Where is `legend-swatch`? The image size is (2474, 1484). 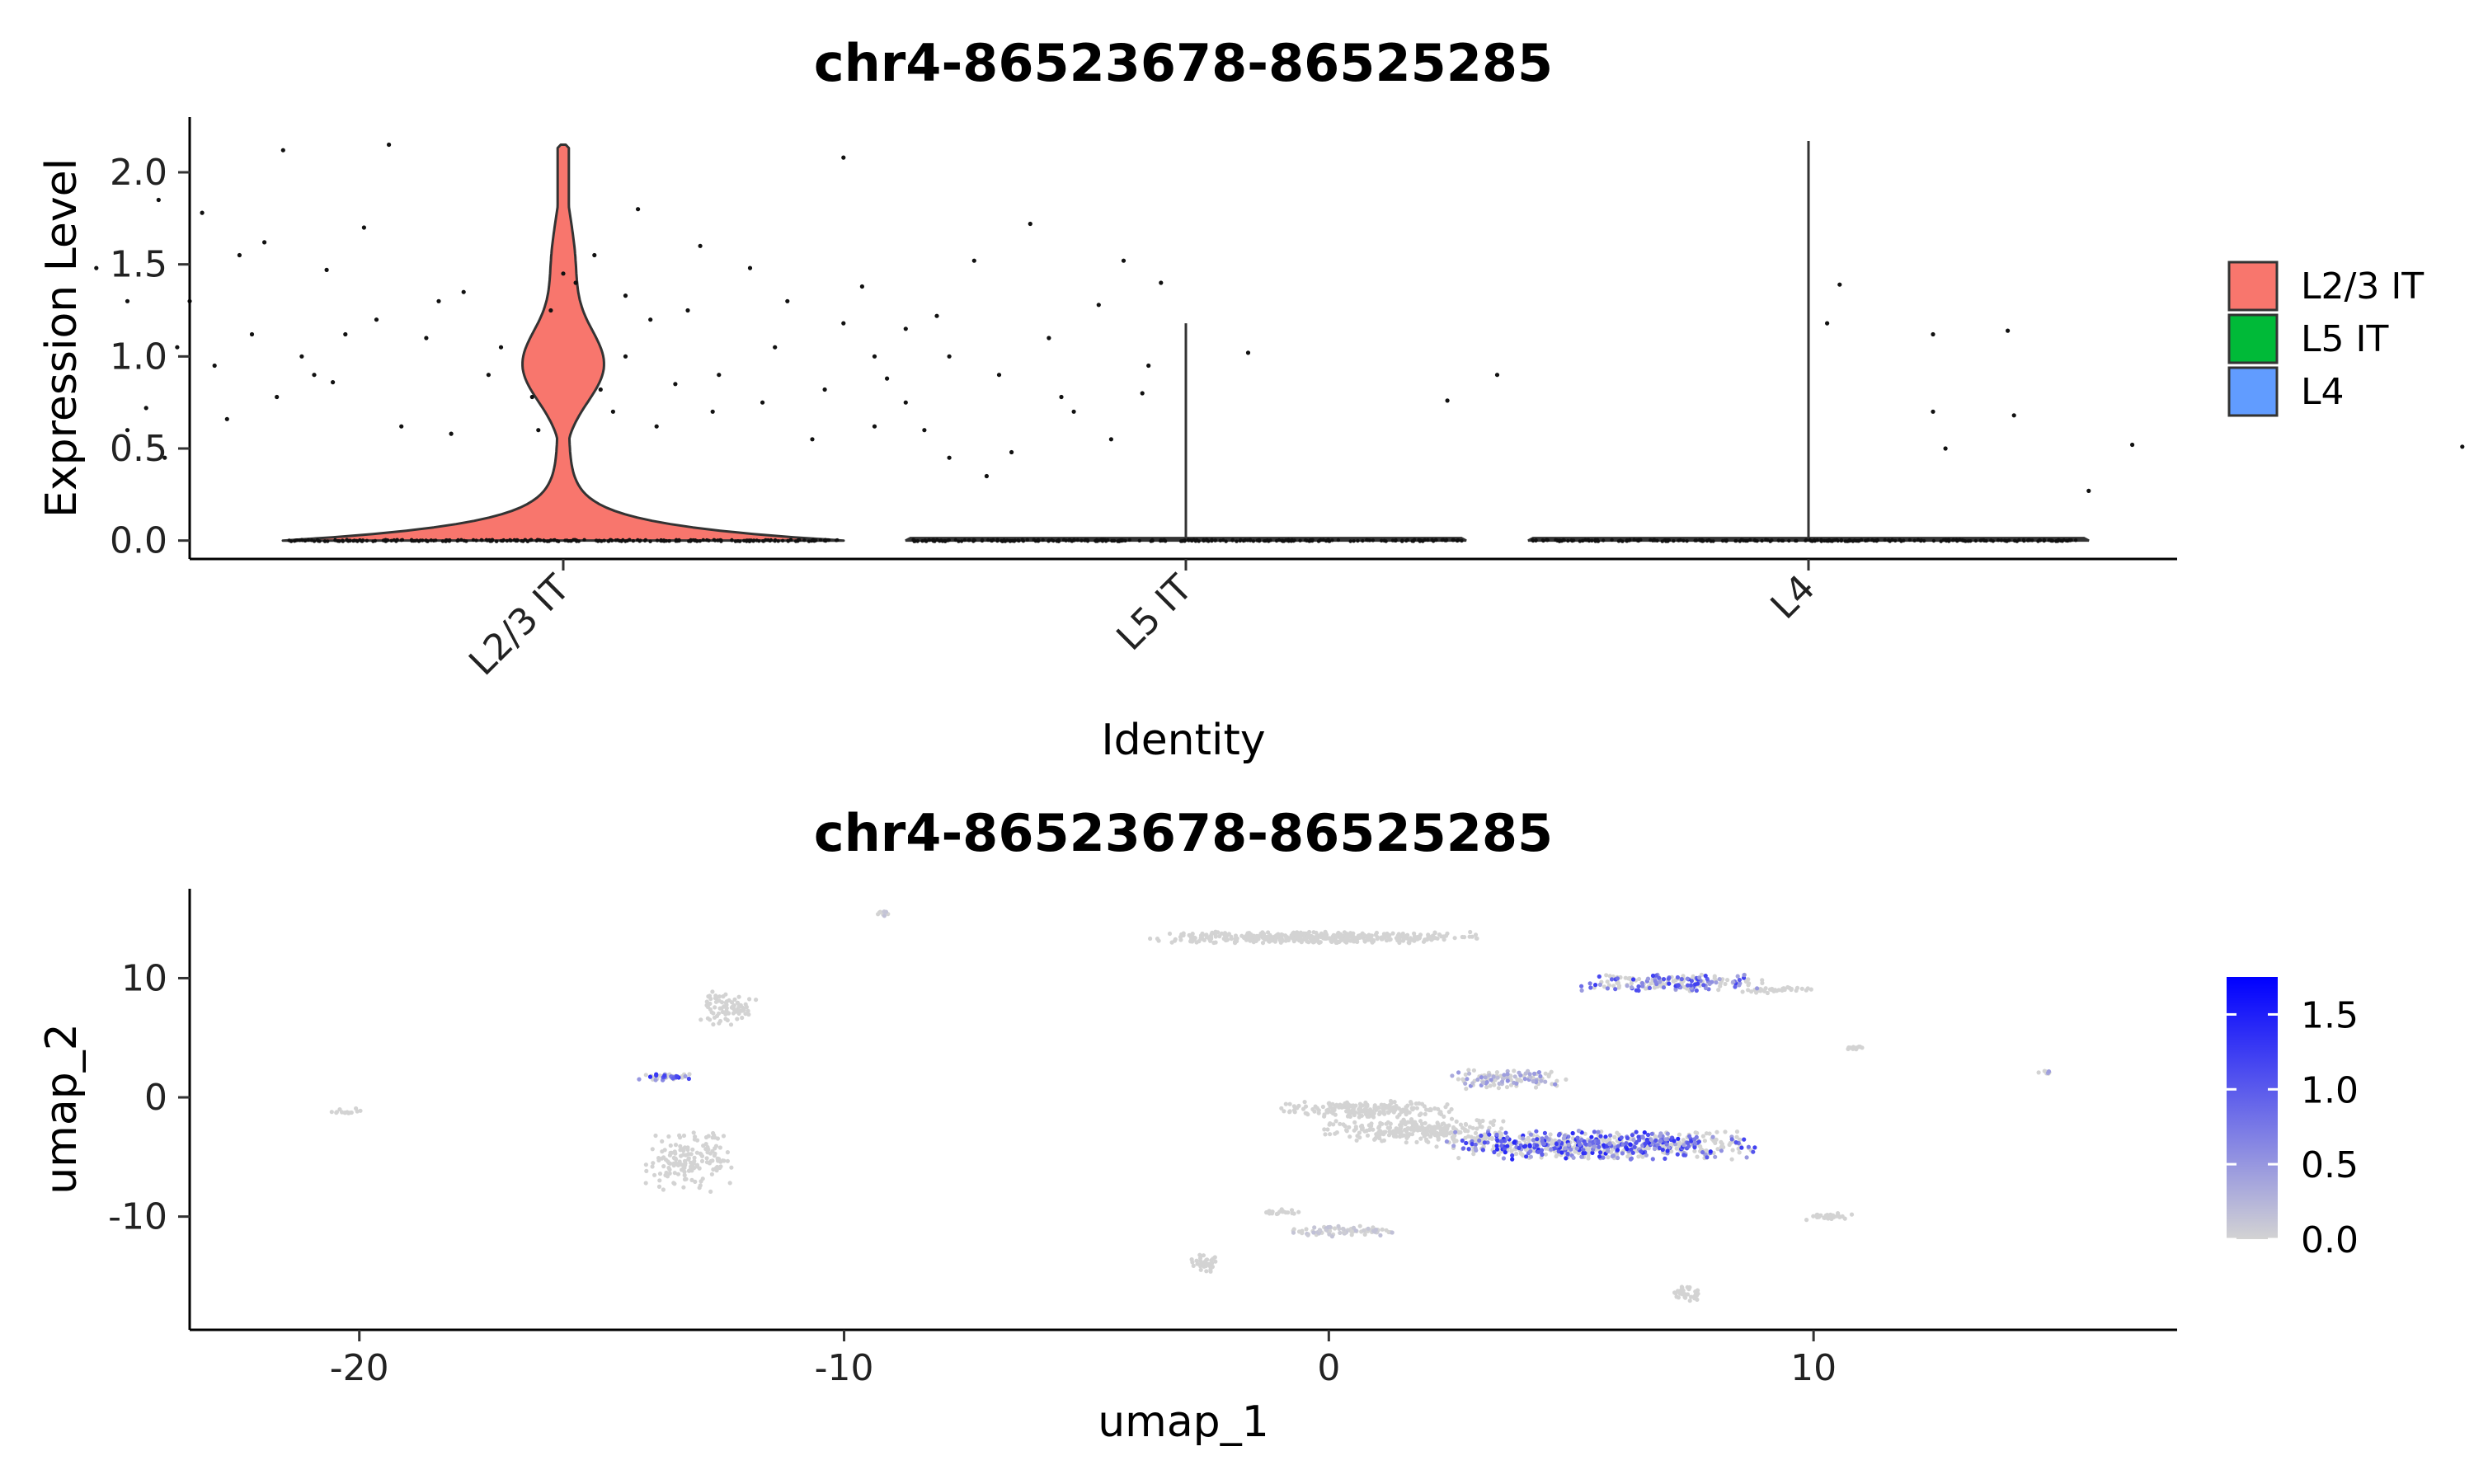
legend-swatch is located at coordinates (2253, 391).